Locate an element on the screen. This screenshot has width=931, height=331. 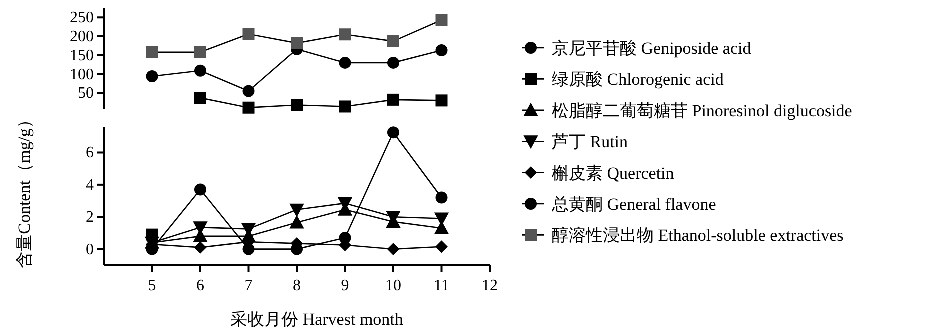
y-tick-label: 0 is located at coordinates (90, 249).